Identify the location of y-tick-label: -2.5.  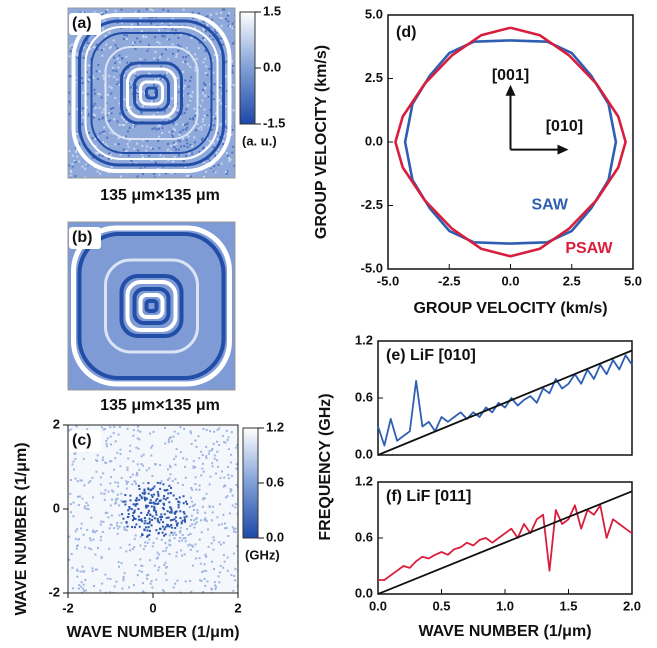
(372, 204).